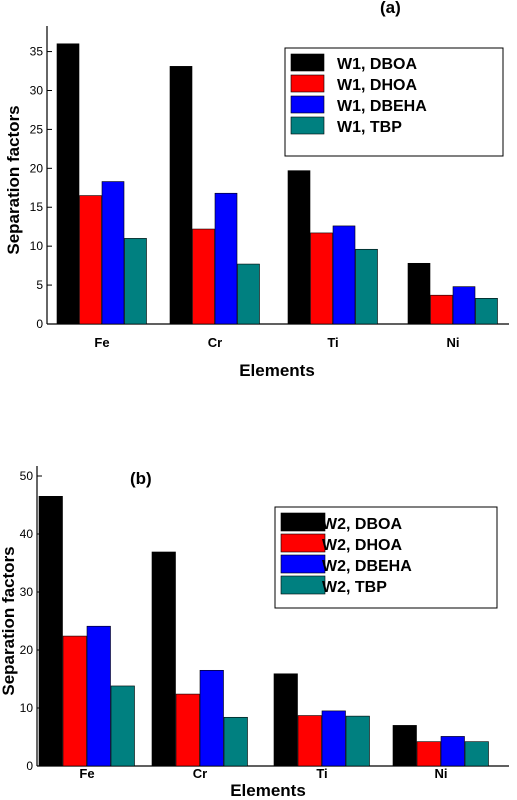  What do you see at coordinates (27, 534) in the screenshot?
I see `y-tick-label: 40` at bounding box center [27, 534].